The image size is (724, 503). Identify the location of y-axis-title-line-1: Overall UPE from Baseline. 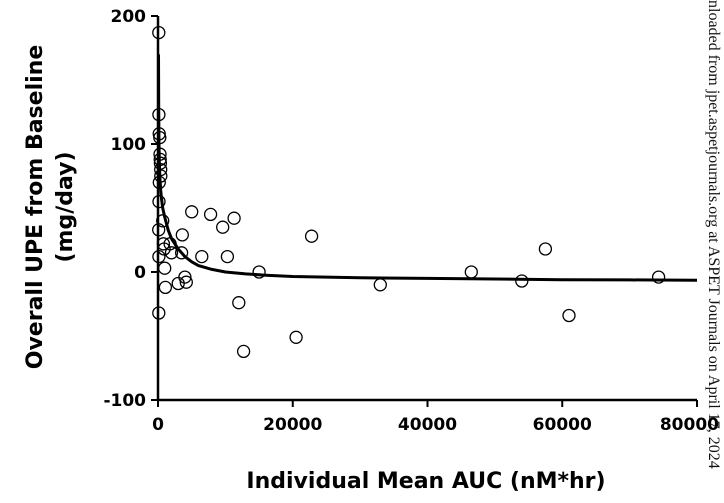
(35, 207).